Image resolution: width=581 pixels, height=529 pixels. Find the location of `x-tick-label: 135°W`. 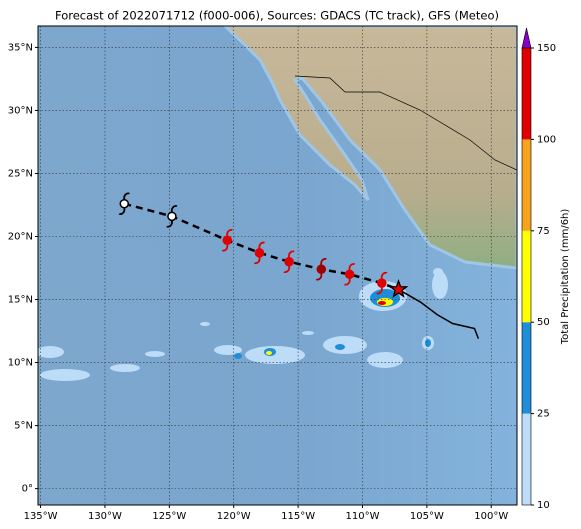

x-tick-label: 135°W is located at coordinates (41, 516).